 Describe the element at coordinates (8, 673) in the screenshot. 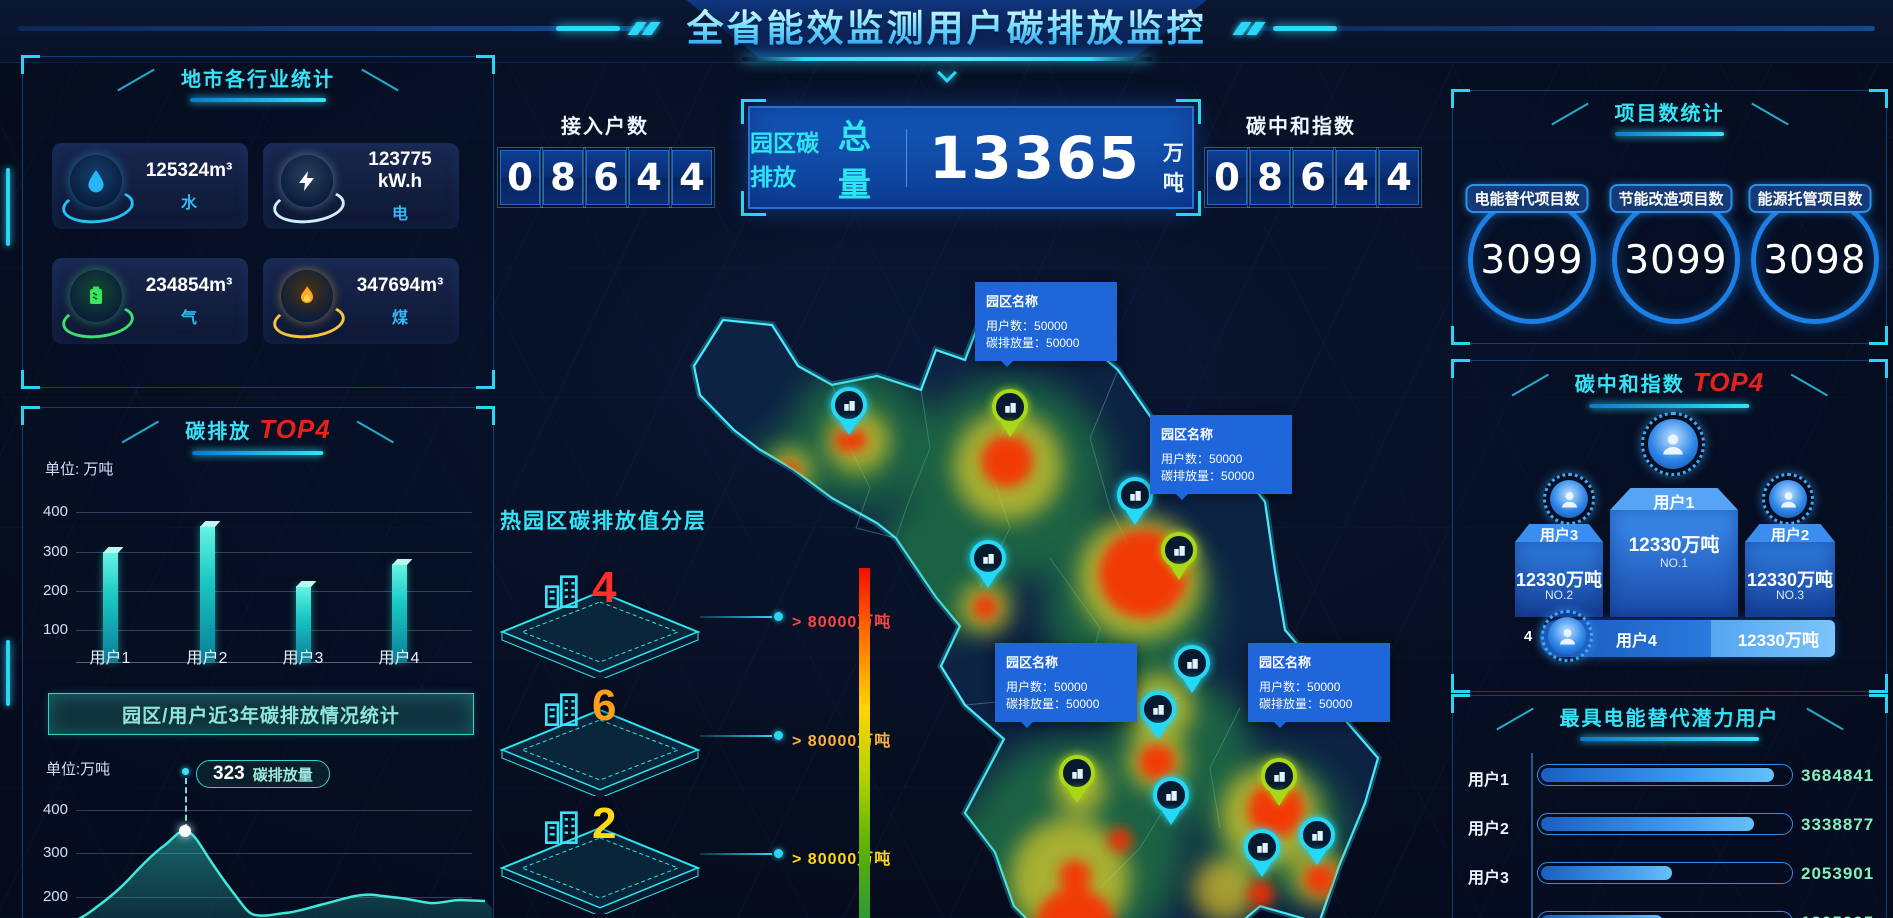

I see `left-edge-accent` at that location.